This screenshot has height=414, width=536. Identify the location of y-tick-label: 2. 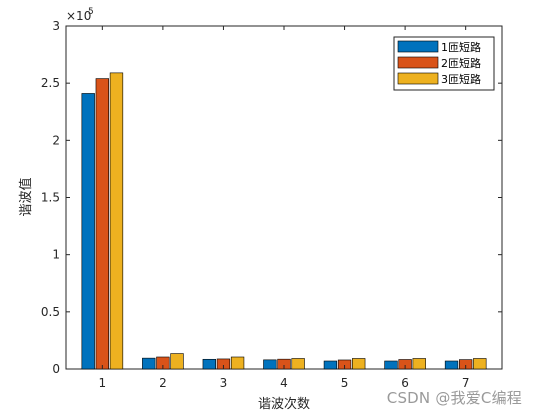
(56, 140).